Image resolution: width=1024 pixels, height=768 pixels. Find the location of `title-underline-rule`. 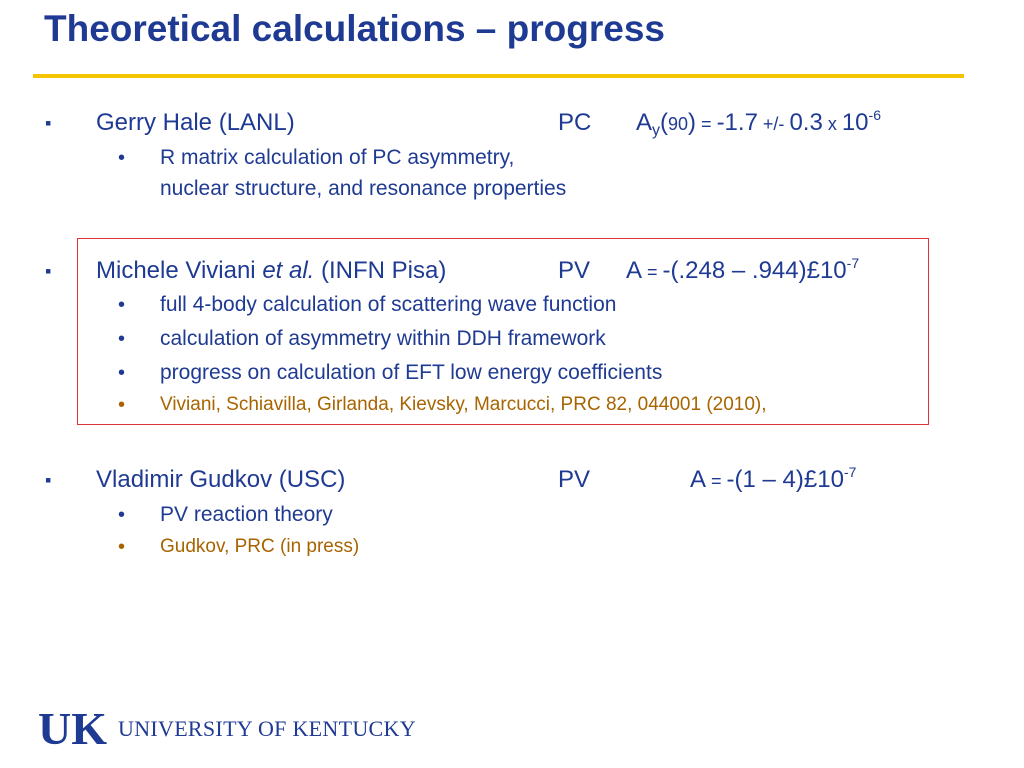

title-underline-rule is located at coordinates (498, 76).